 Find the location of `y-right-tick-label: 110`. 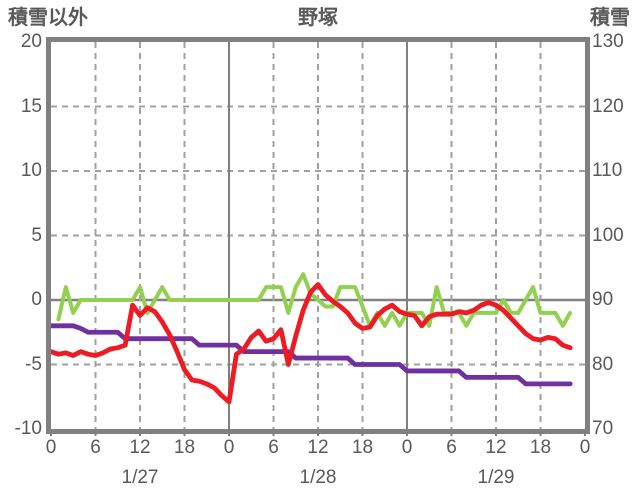

y-right-tick-label: 110 is located at coordinates (607, 170).